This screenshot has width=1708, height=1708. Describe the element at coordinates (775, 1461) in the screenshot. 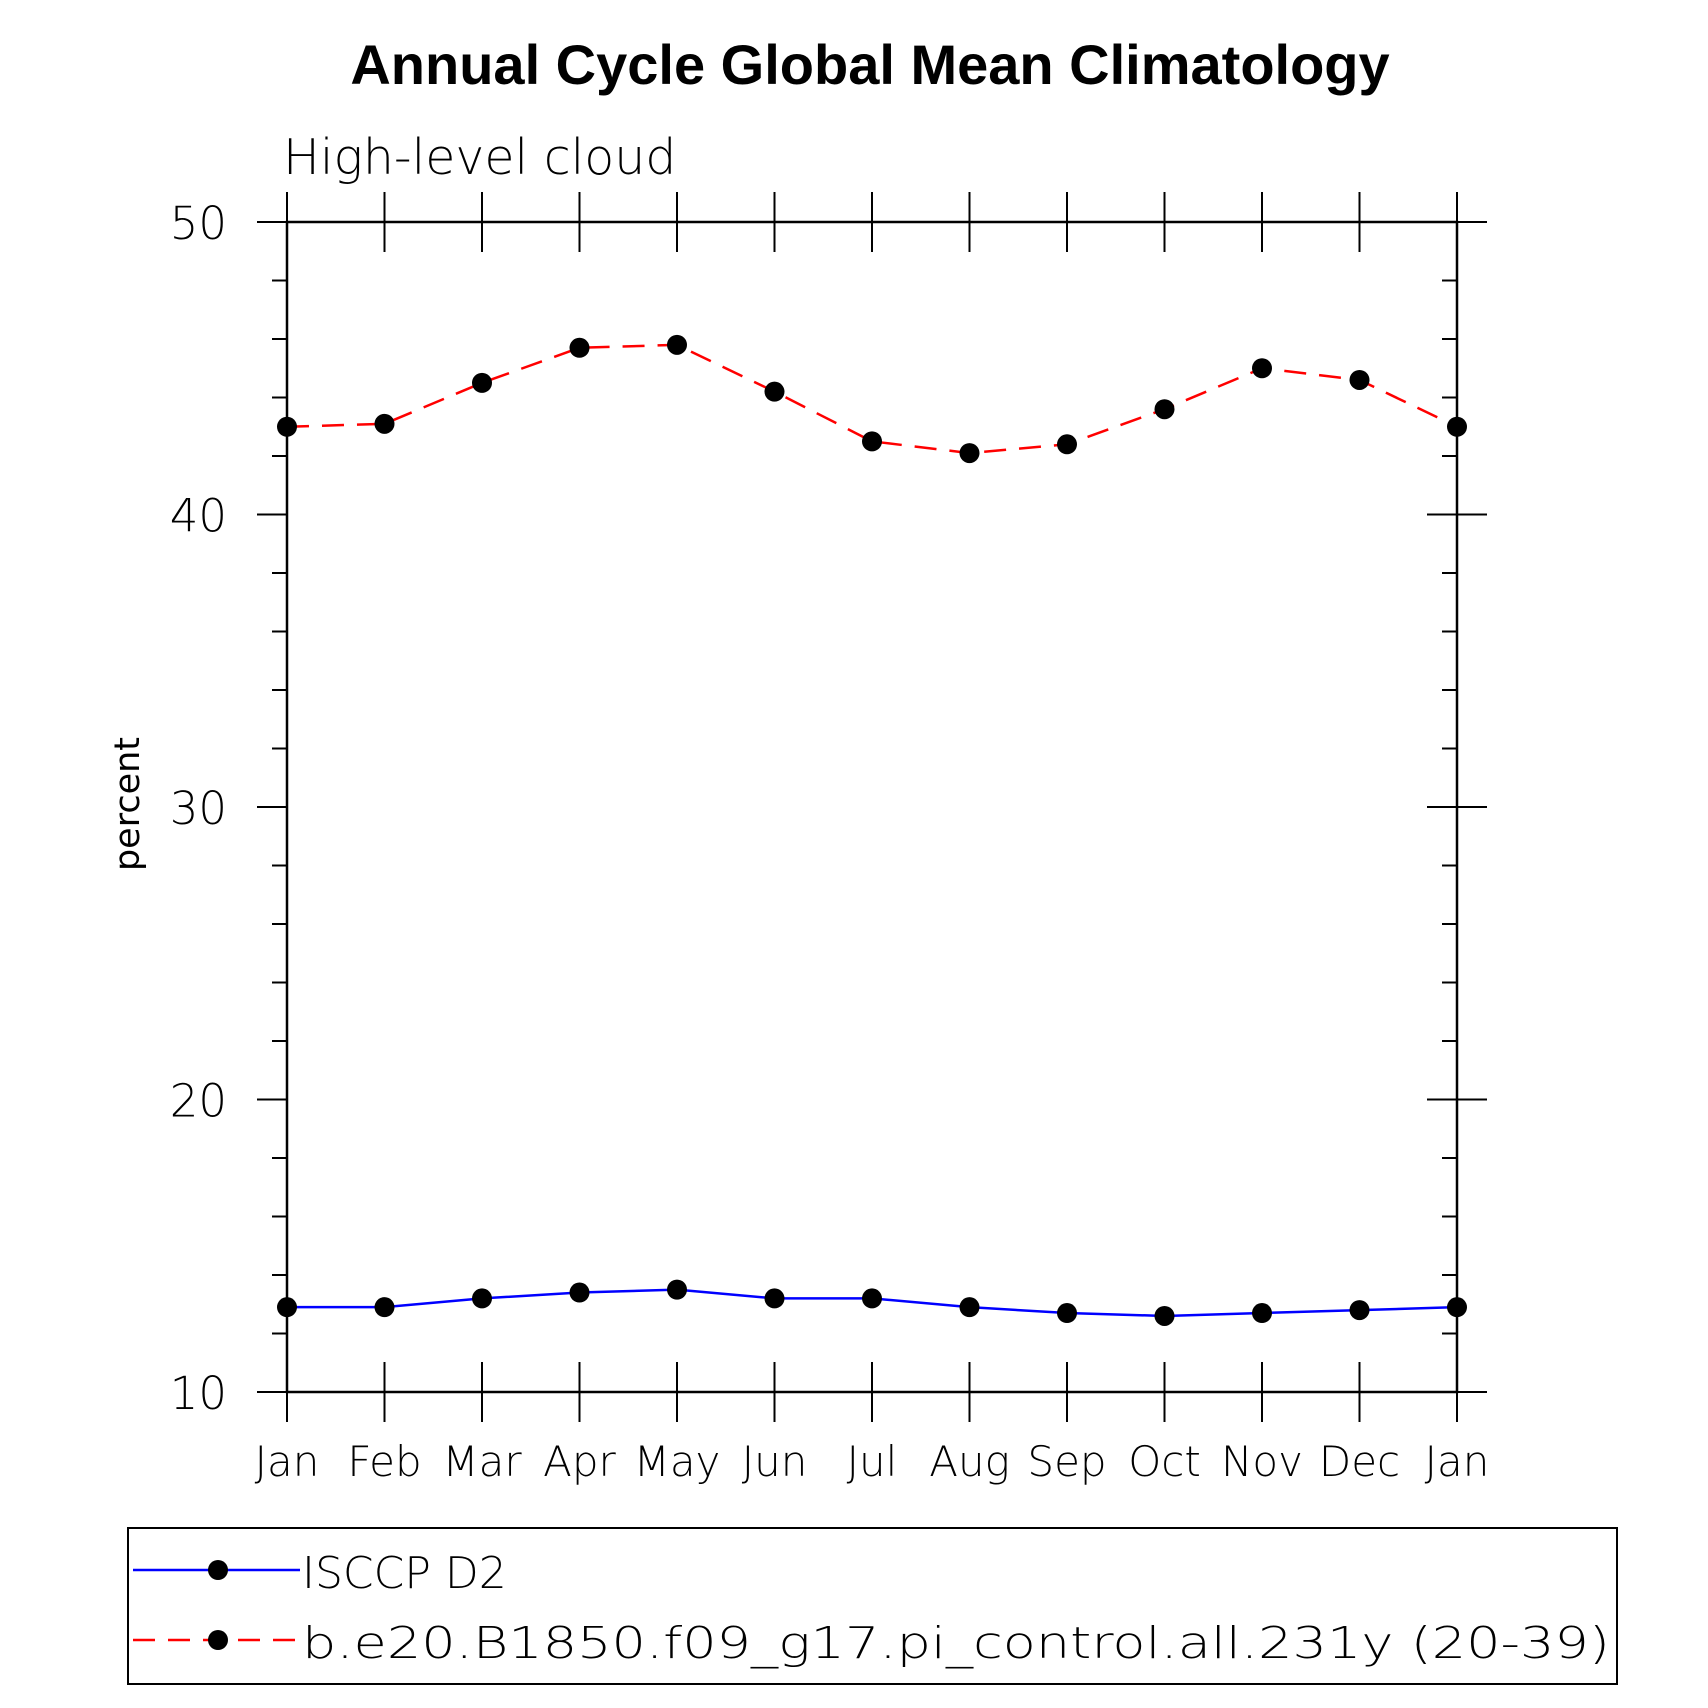

I see `x-tick-label: Jun` at that location.